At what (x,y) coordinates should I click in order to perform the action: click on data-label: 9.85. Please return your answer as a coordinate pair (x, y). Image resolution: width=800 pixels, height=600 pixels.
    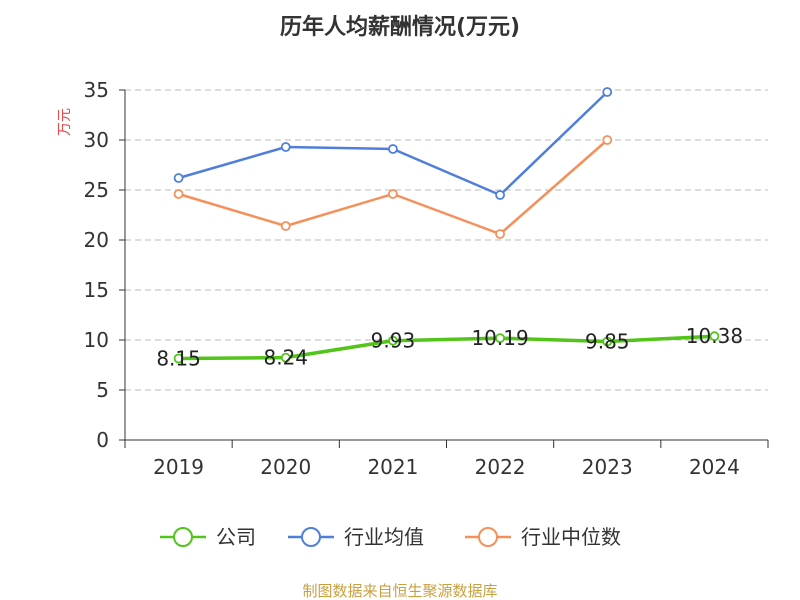
    Looking at the image, I should click on (607, 342).